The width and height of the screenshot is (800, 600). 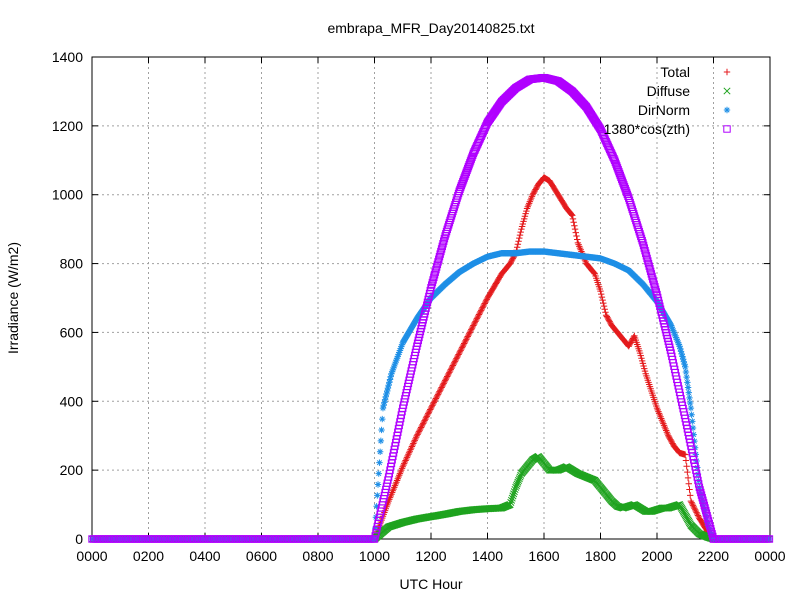 I want to click on legend-label: Diffuse, so click(x=669, y=91).